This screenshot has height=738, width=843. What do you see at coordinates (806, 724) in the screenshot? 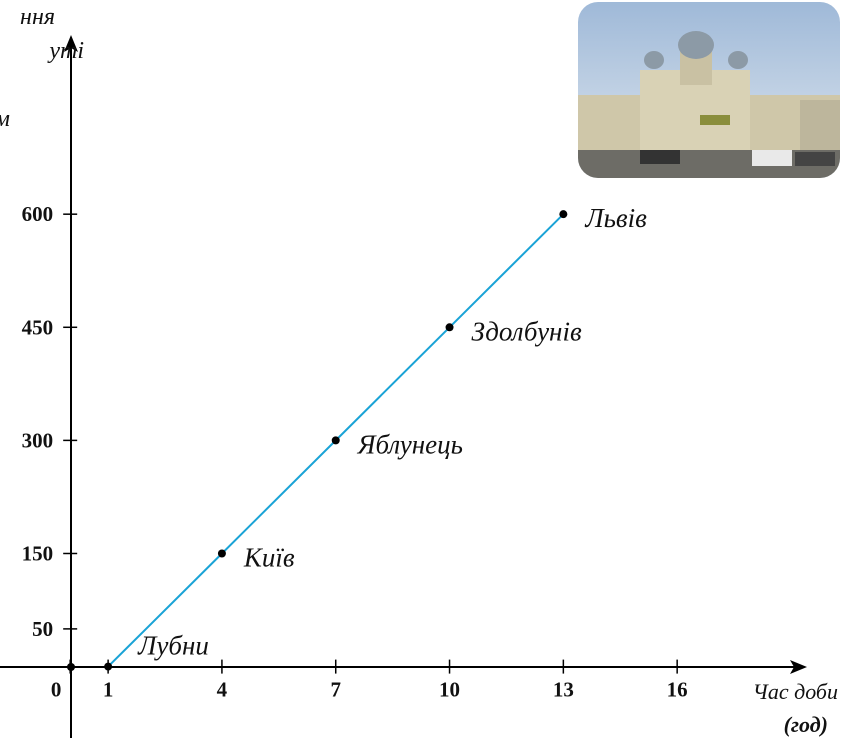
I see `x-label: (год)` at bounding box center [806, 724].